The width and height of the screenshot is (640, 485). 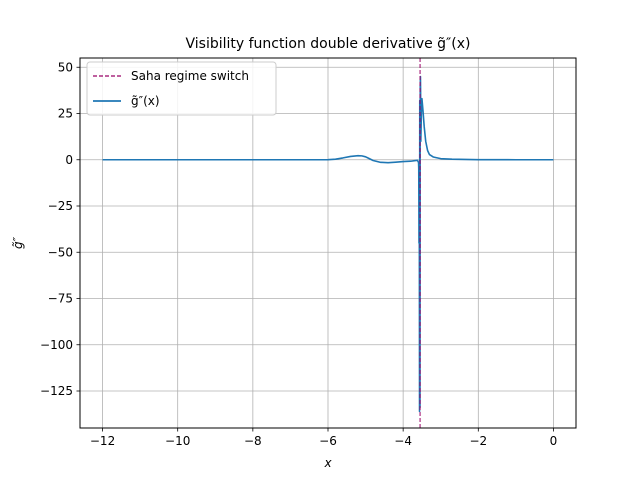 What do you see at coordinates (190, 76) in the screenshot?
I see `legend-label-saha-switch: Saha regime switch` at bounding box center [190, 76].